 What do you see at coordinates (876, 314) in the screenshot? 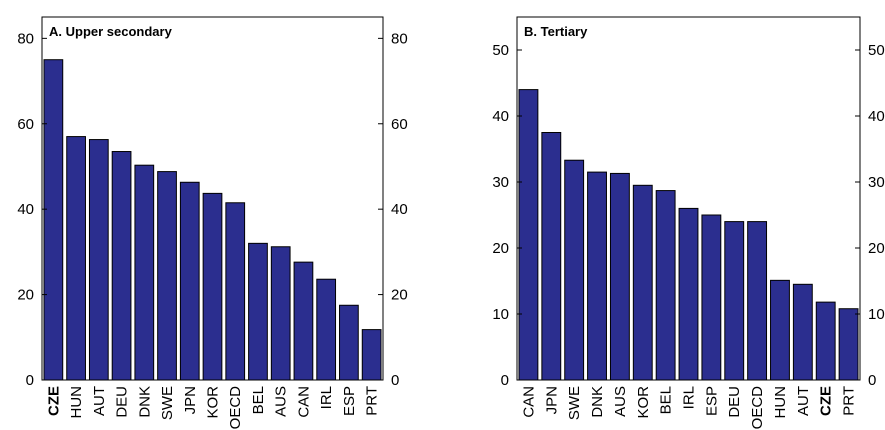
I see `y2-tick-label: 10` at bounding box center [876, 314].